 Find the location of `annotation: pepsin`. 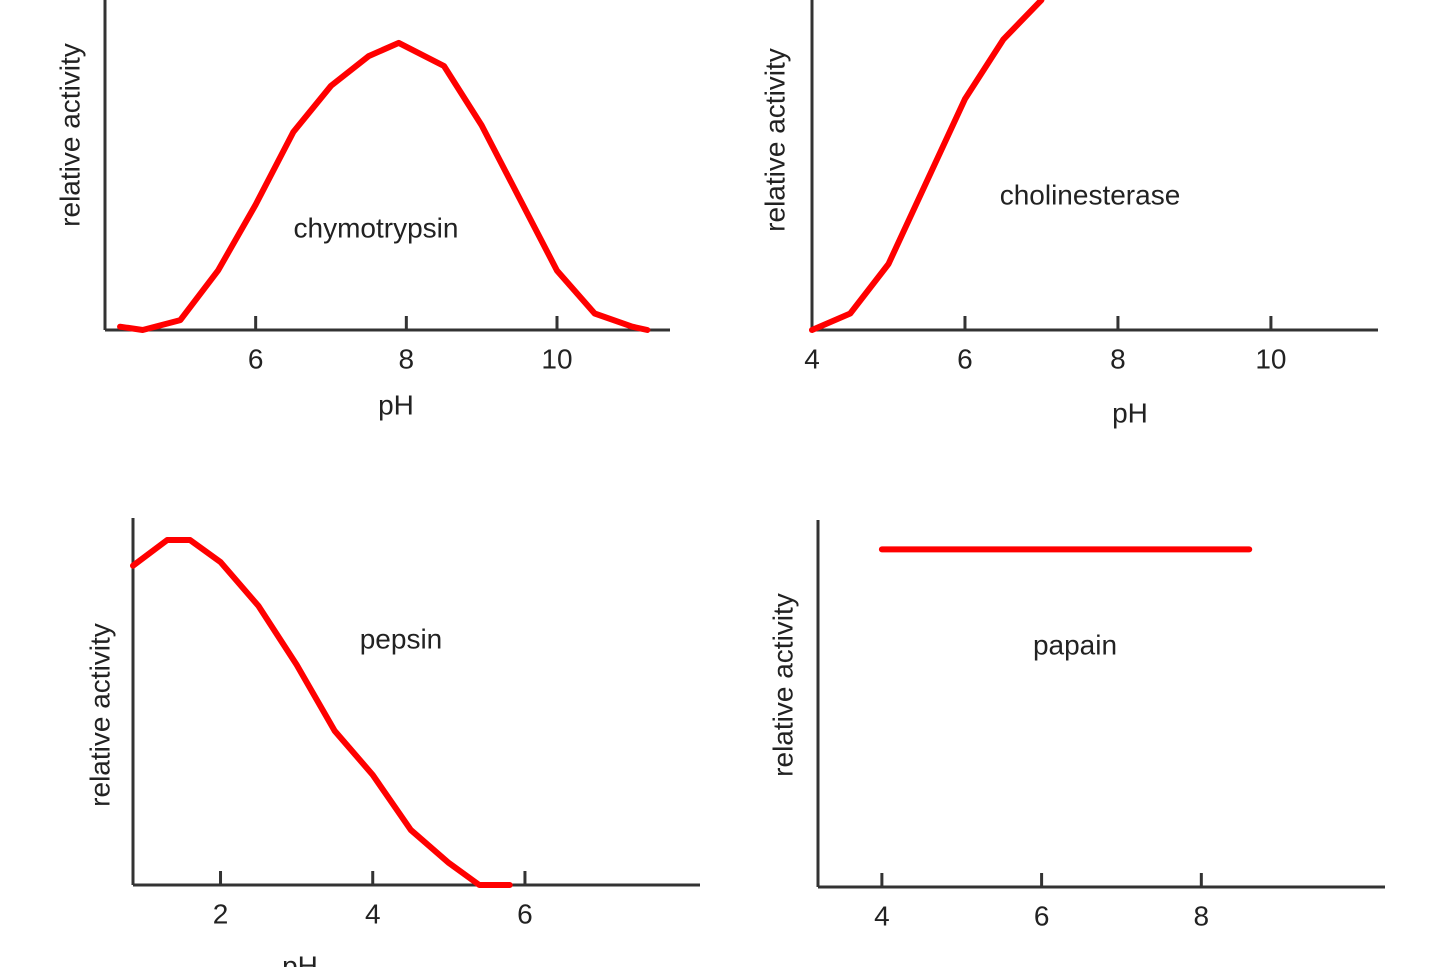

annotation: pepsin is located at coordinates (401, 638).